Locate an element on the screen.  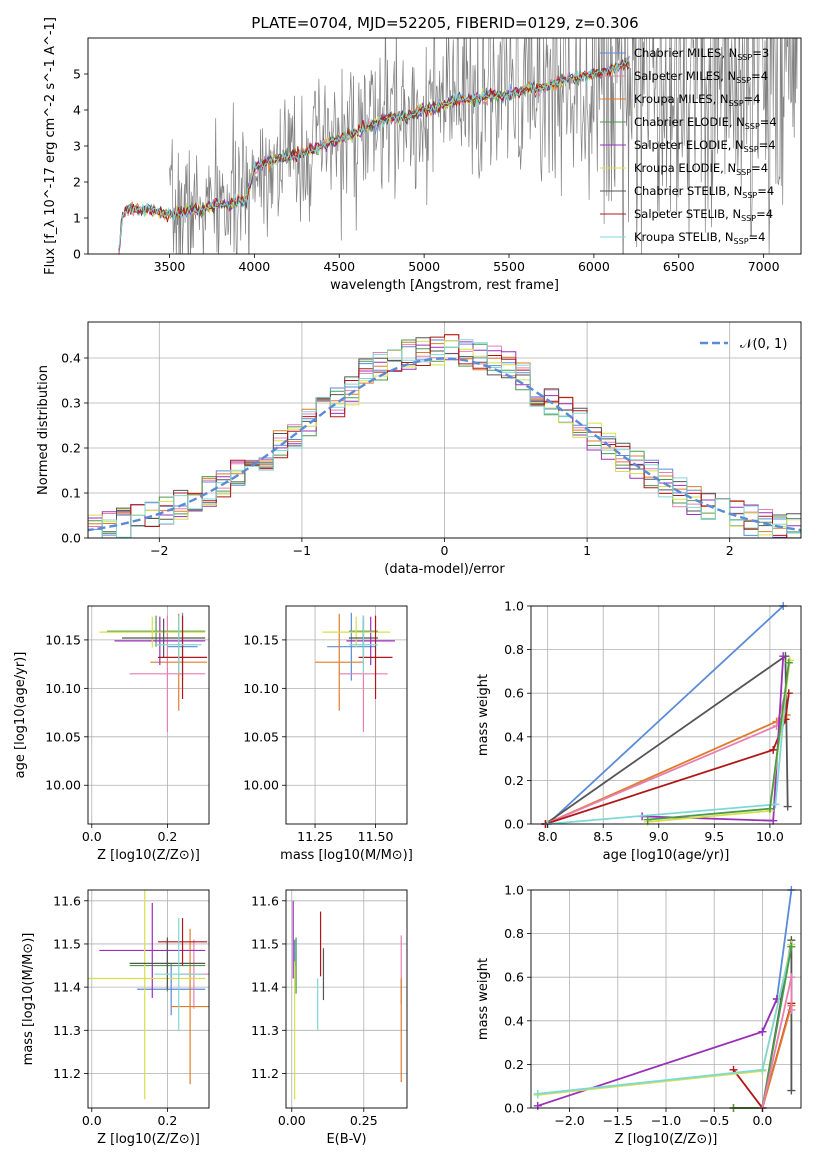
x-tick-label: 11.25 is located at coordinates (315, 836).